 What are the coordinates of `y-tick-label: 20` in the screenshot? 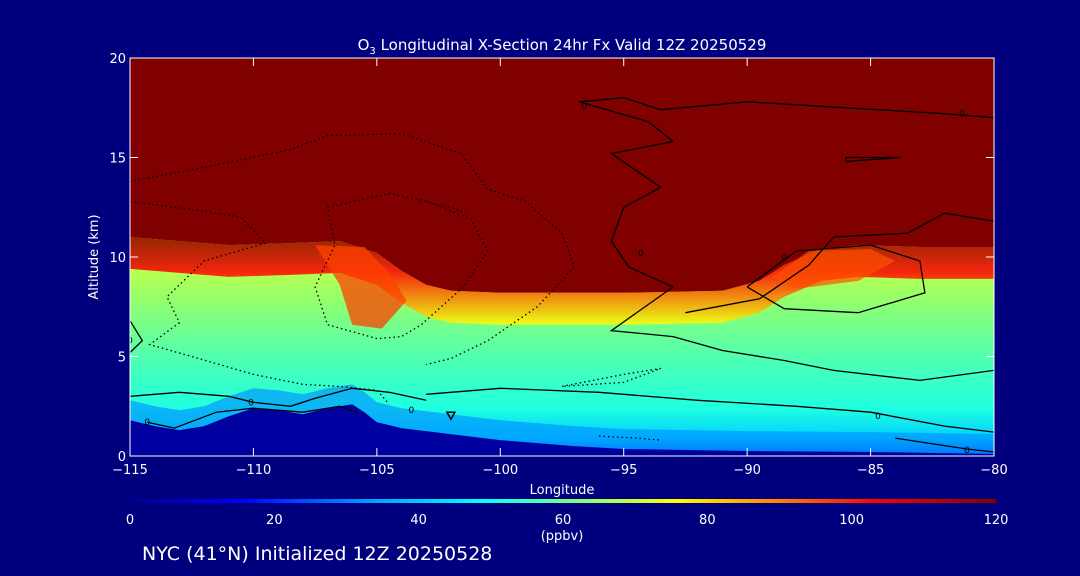 It's located at (117, 59).